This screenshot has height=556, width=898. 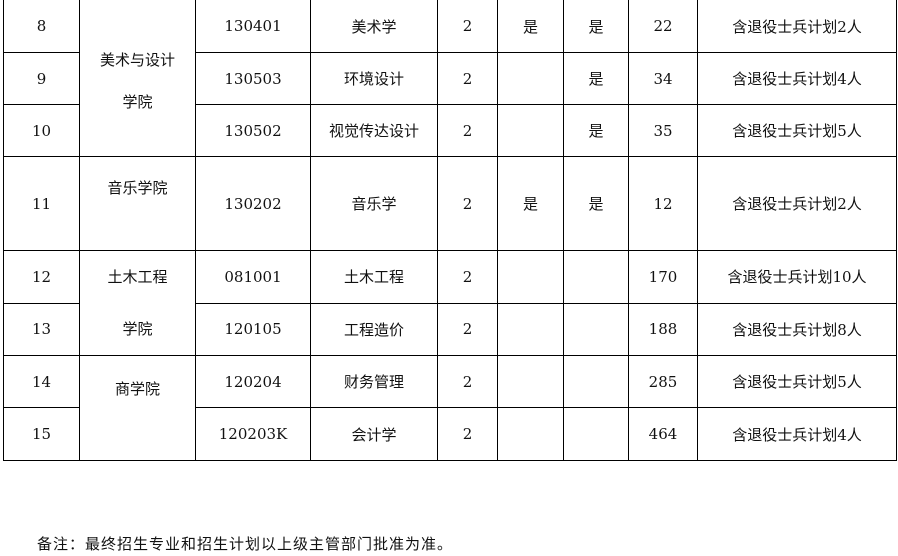 What do you see at coordinates (663, 329) in the screenshot?
I see `cell-count: 188` at bounding box center [663, 329].